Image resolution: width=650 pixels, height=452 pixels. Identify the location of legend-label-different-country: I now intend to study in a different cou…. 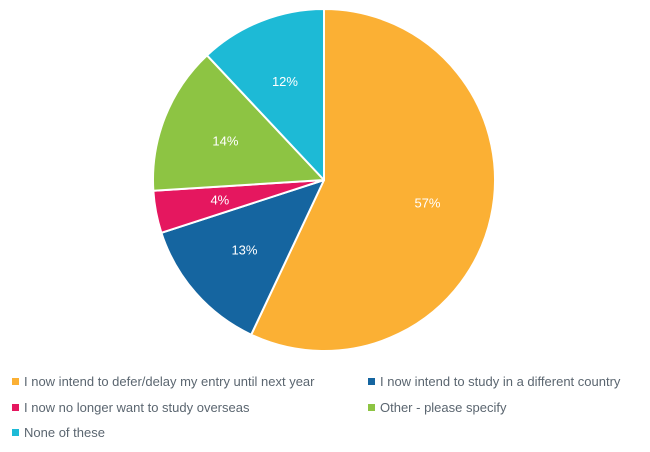
(500, 381).